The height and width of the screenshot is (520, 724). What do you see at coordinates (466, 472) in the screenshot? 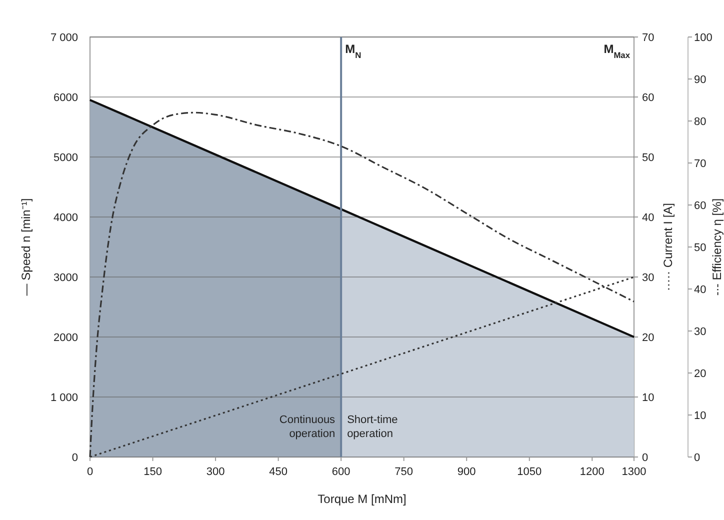
I see `x-tick-label: 900` at bounding box center [466, 472].